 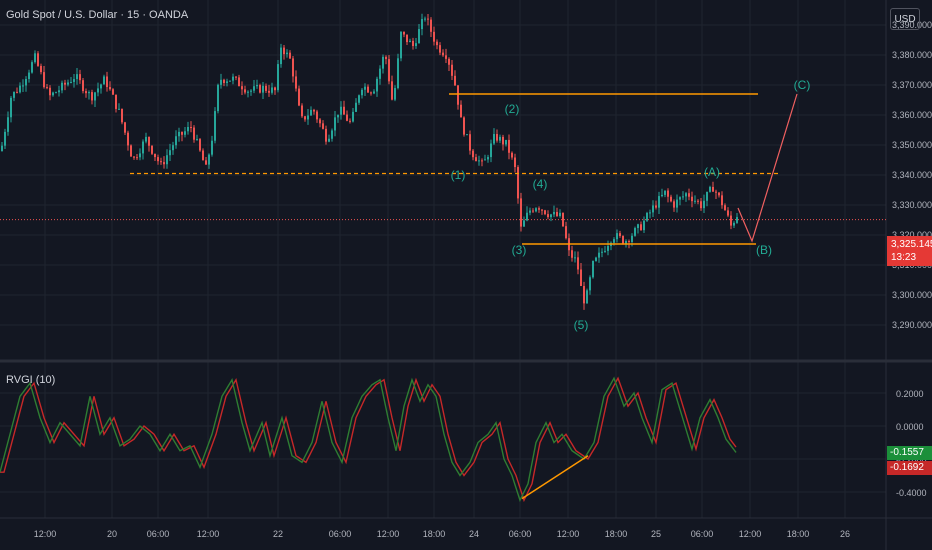 What do you see at coordinates (474, 534) in the screenshot?
I see `x-tick-label: 24` at bounding box center [474, 534].